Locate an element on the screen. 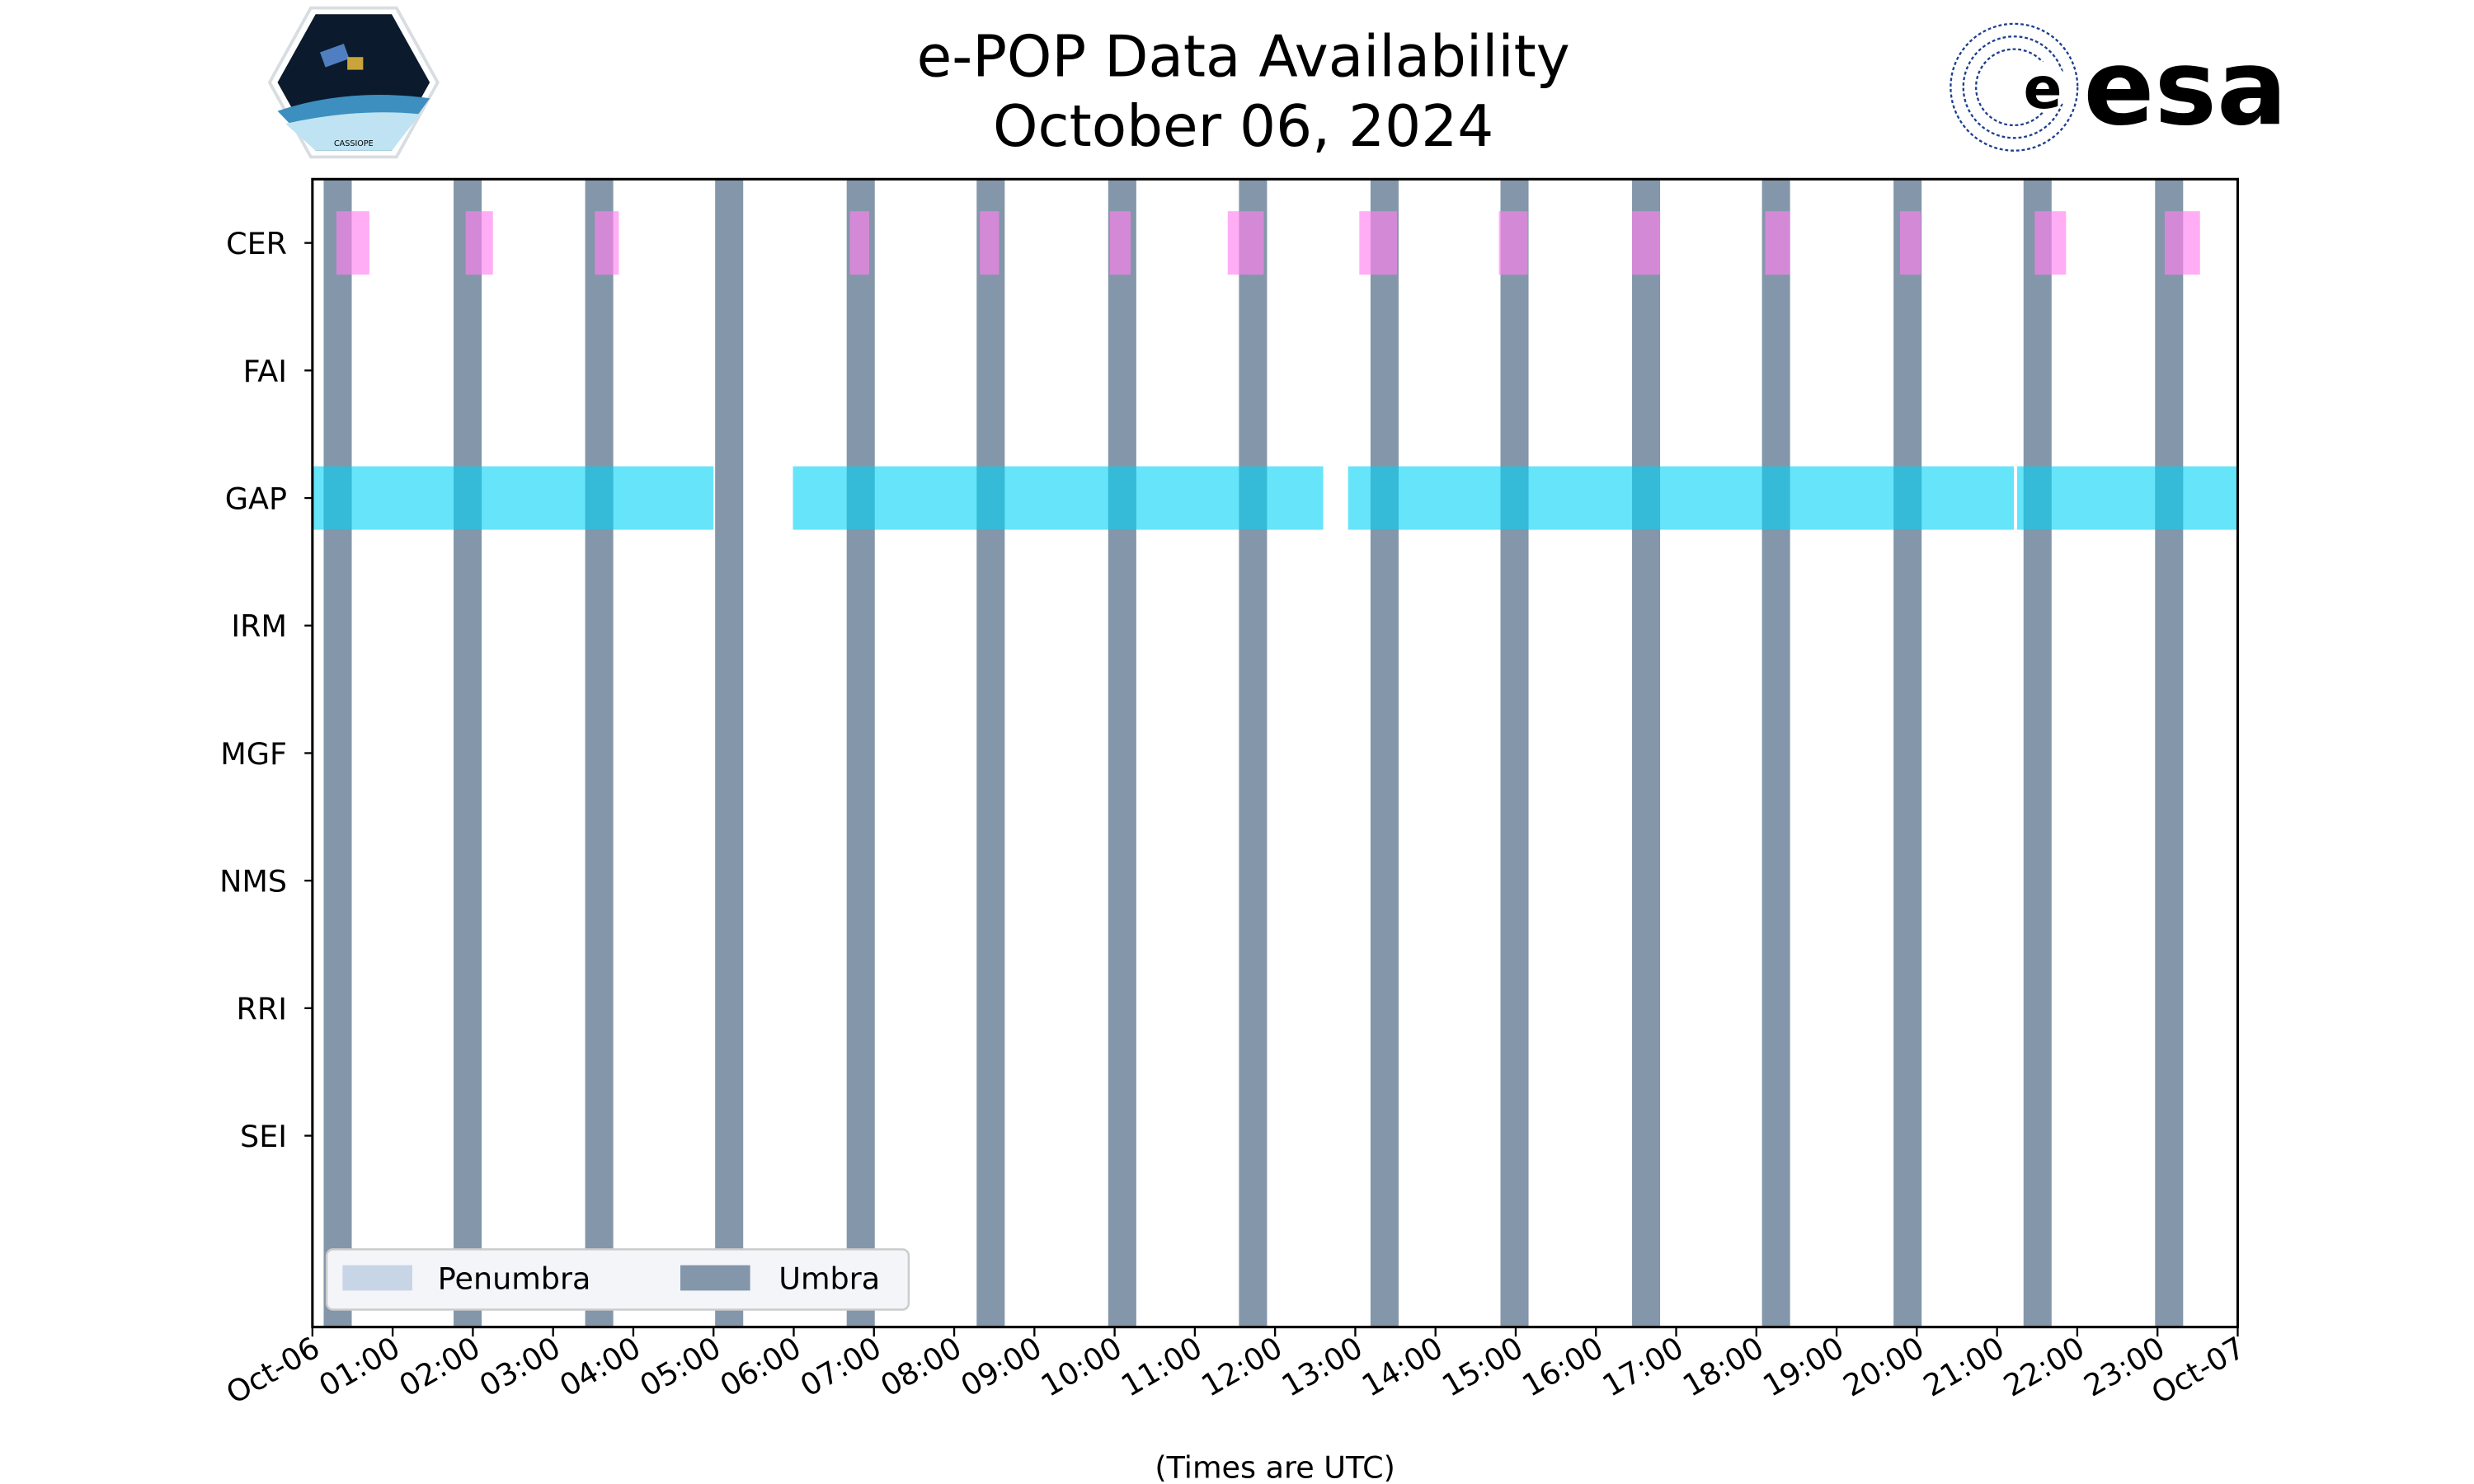 Image resolution: width=2474 pixels, height=1484 pixels. y-tick-label: MGF is located at coordinates (253, 754).